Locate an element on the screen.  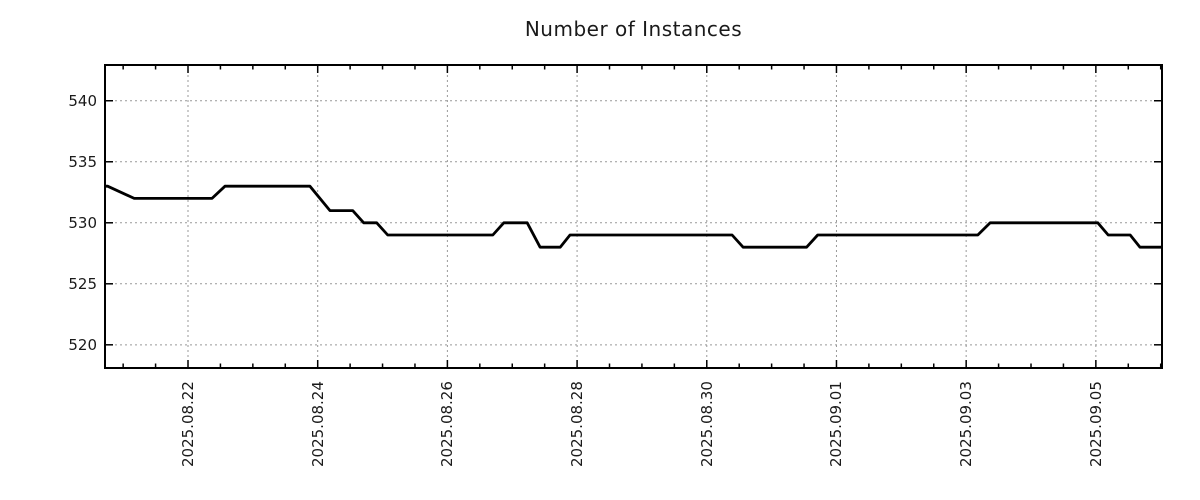
y-tick-label: 520 is located at coordinates (82, 344).